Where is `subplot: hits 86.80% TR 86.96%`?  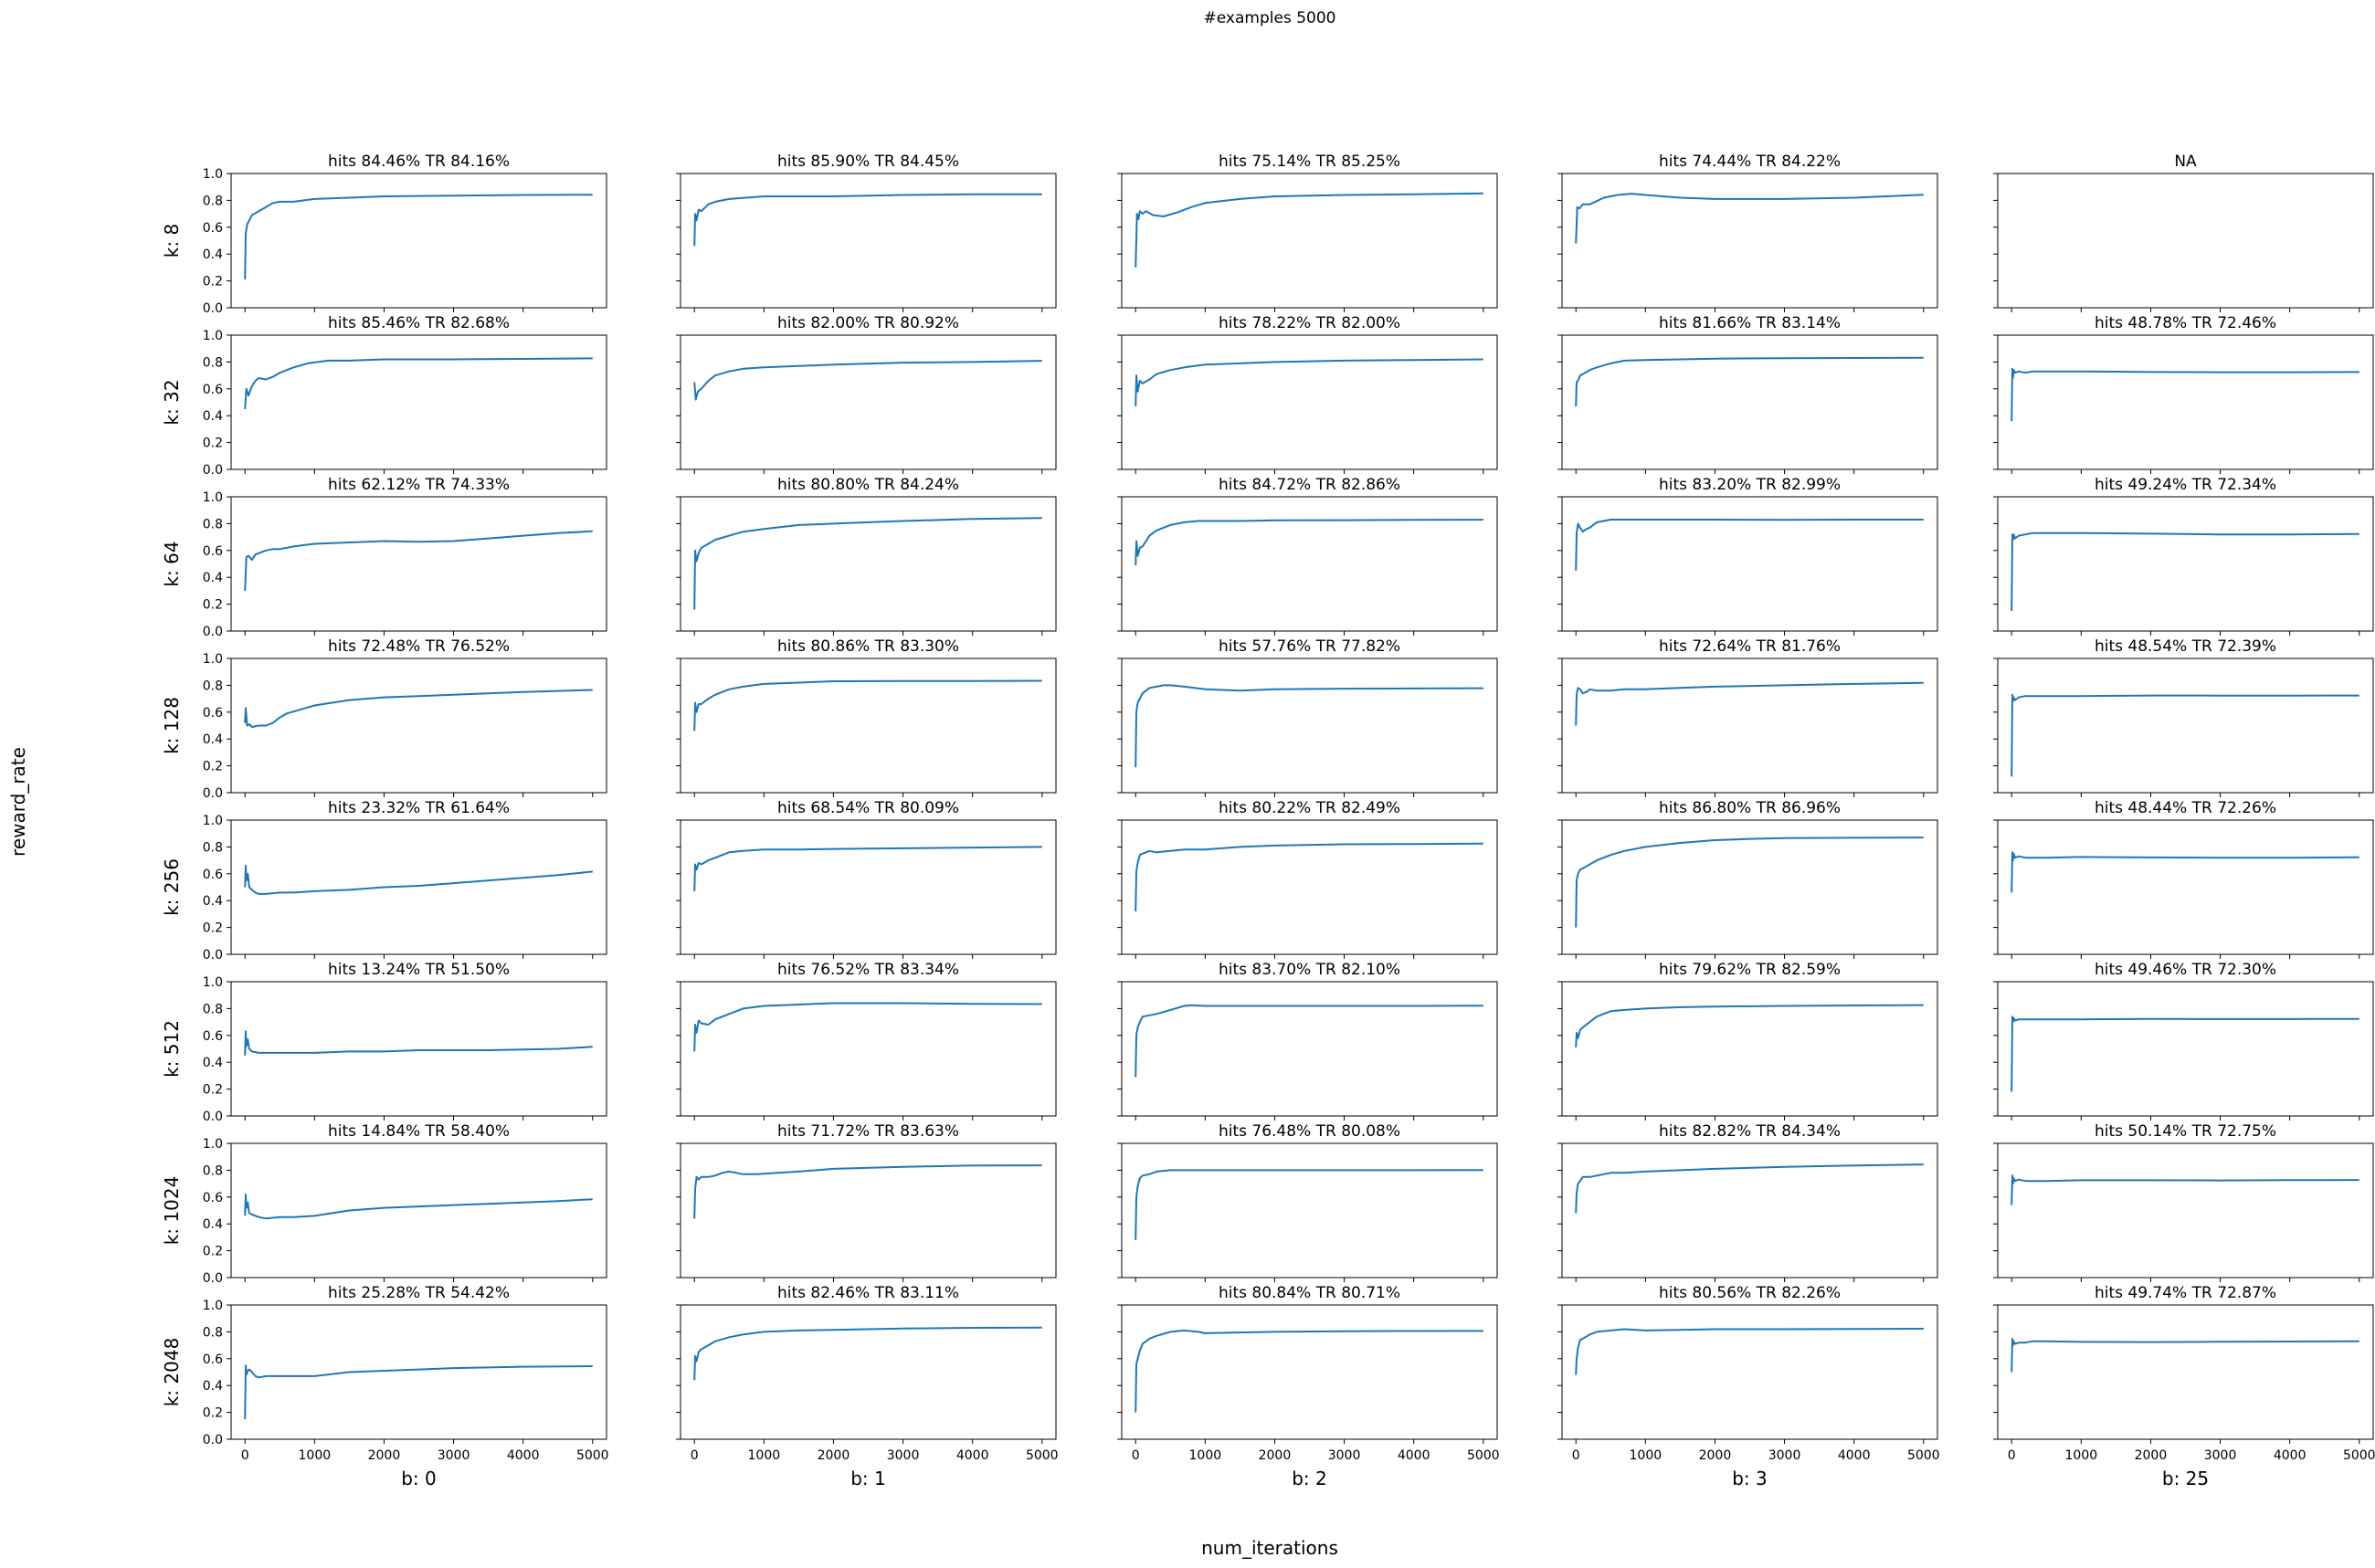
subplot: hits 86.80% TR 86.96% is located at coordinates (1747, 879).